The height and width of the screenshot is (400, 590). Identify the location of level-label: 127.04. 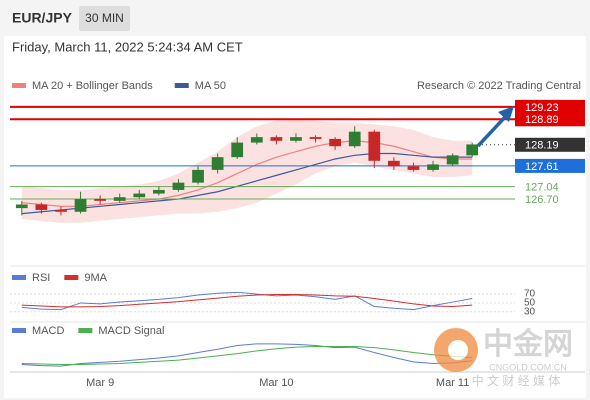
(542, 188).